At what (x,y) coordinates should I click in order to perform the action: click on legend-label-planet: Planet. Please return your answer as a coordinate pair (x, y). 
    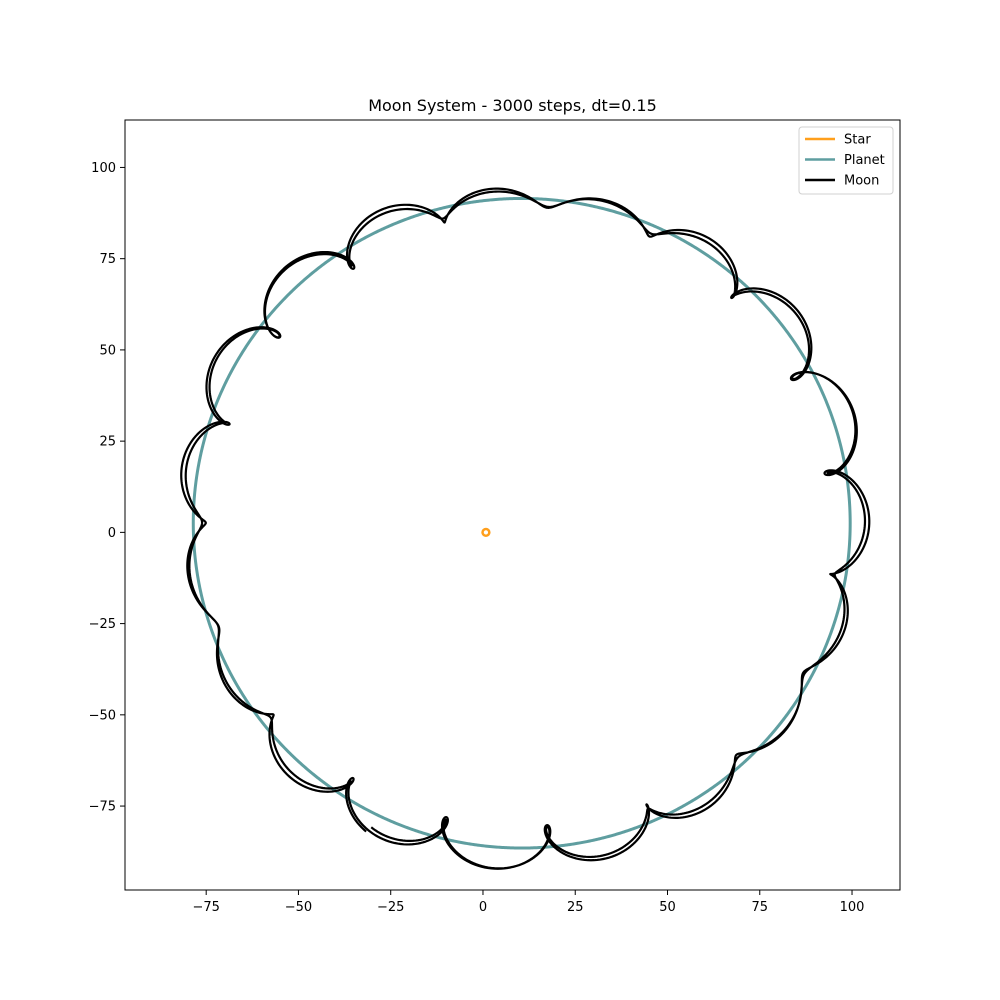
    Looking at the image, I should click on (864, 160).